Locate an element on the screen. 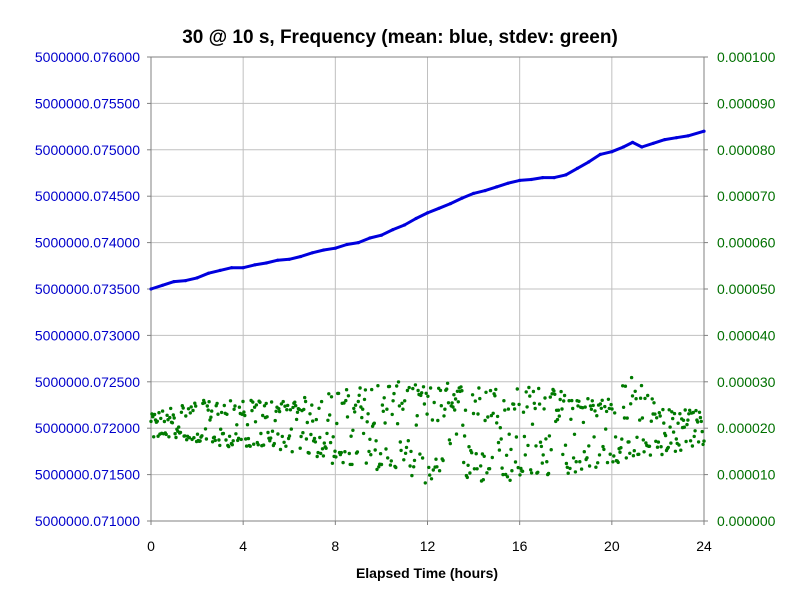  x-tick-label: 0 is located at coordinates (151, 546).